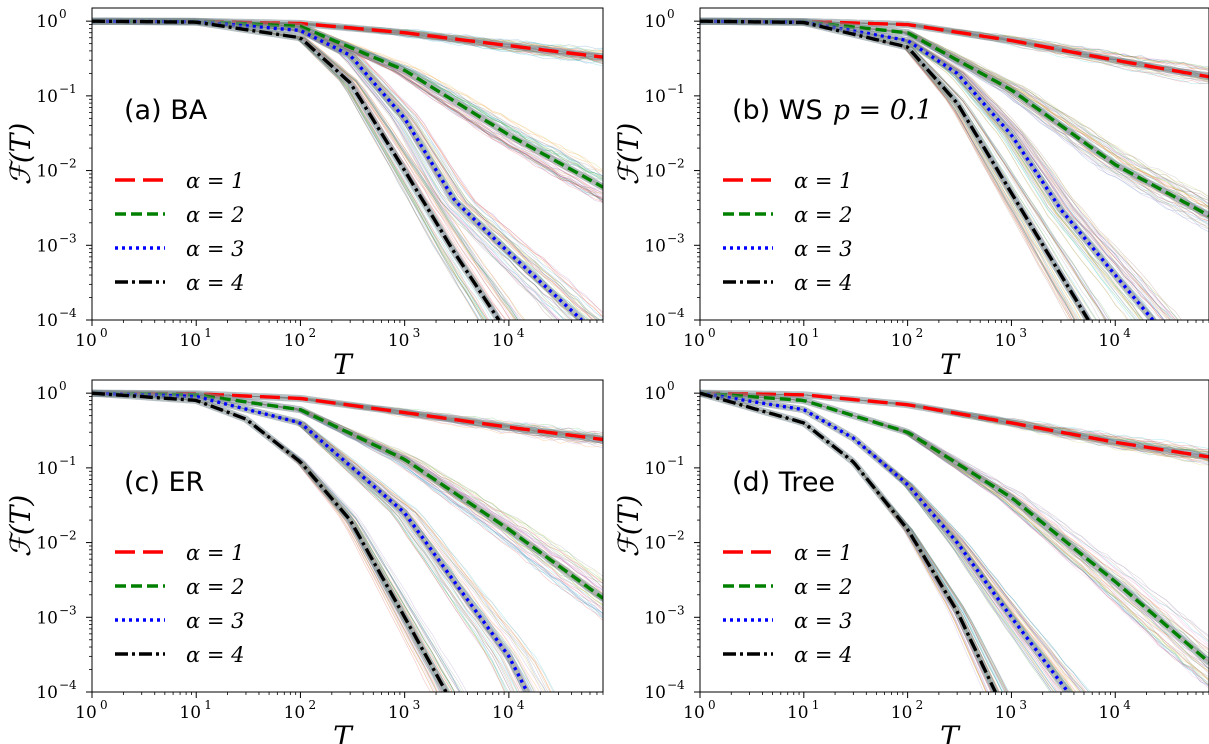  I want to click on panel-label: (b) WS p = 0.1, so click(832, 110).